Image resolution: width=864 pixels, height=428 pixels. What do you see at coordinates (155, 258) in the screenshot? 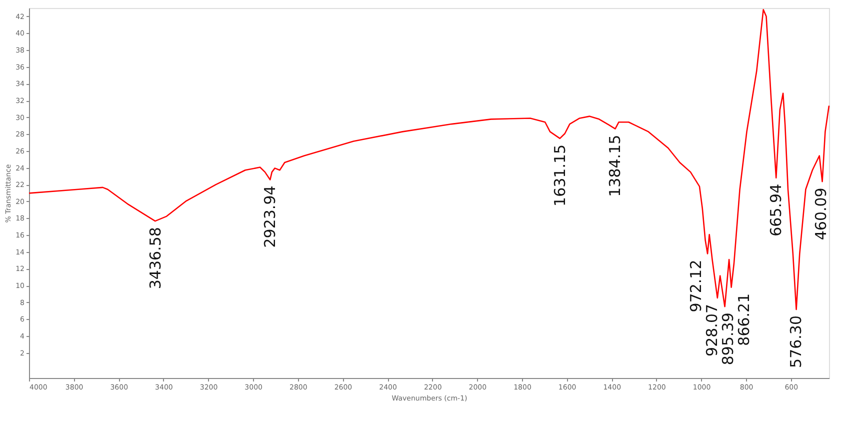
I see `annotation: 3436.58` at bounding box center [155, 258].